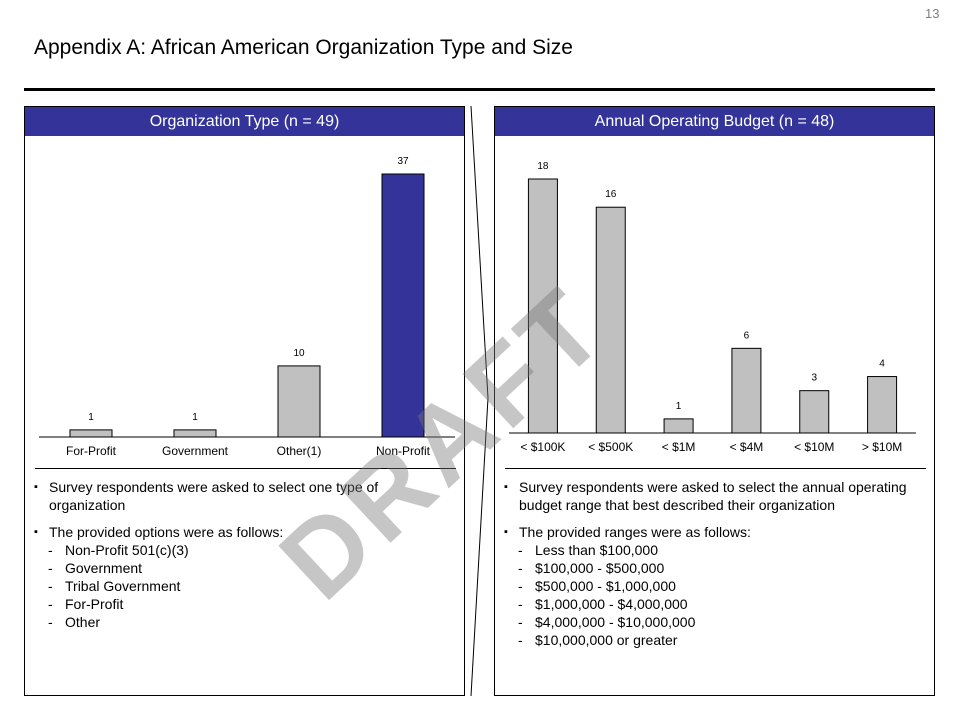 The height and width of the screenshot is (720, 960). I want to click on title-rule, so click(479, 89).